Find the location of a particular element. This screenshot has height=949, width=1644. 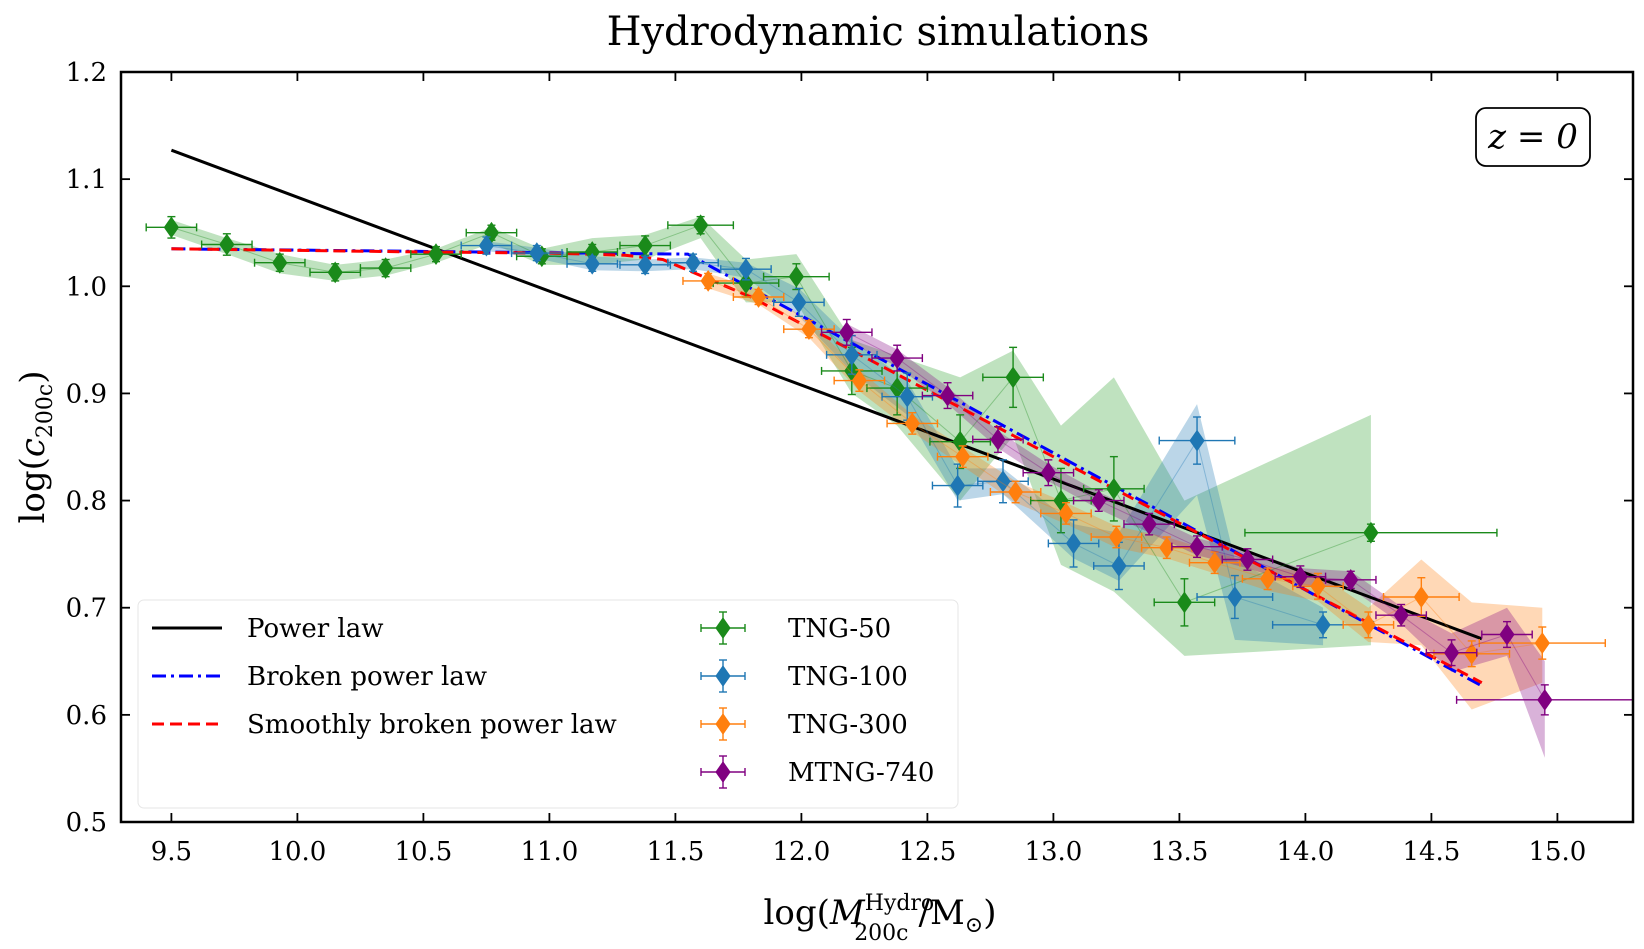

y-label-symbol: c is located at coordinates (33, 447).